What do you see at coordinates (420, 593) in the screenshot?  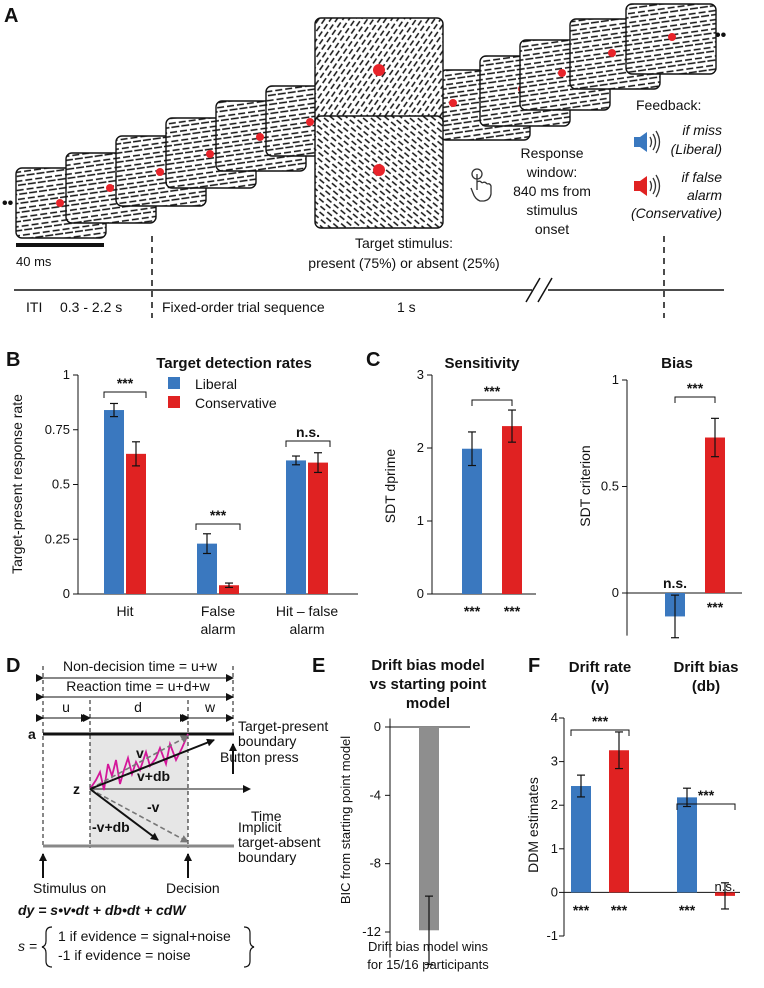 I see `chart-c-sens-y-tick-label: 0` at bounding box center [420, 593].